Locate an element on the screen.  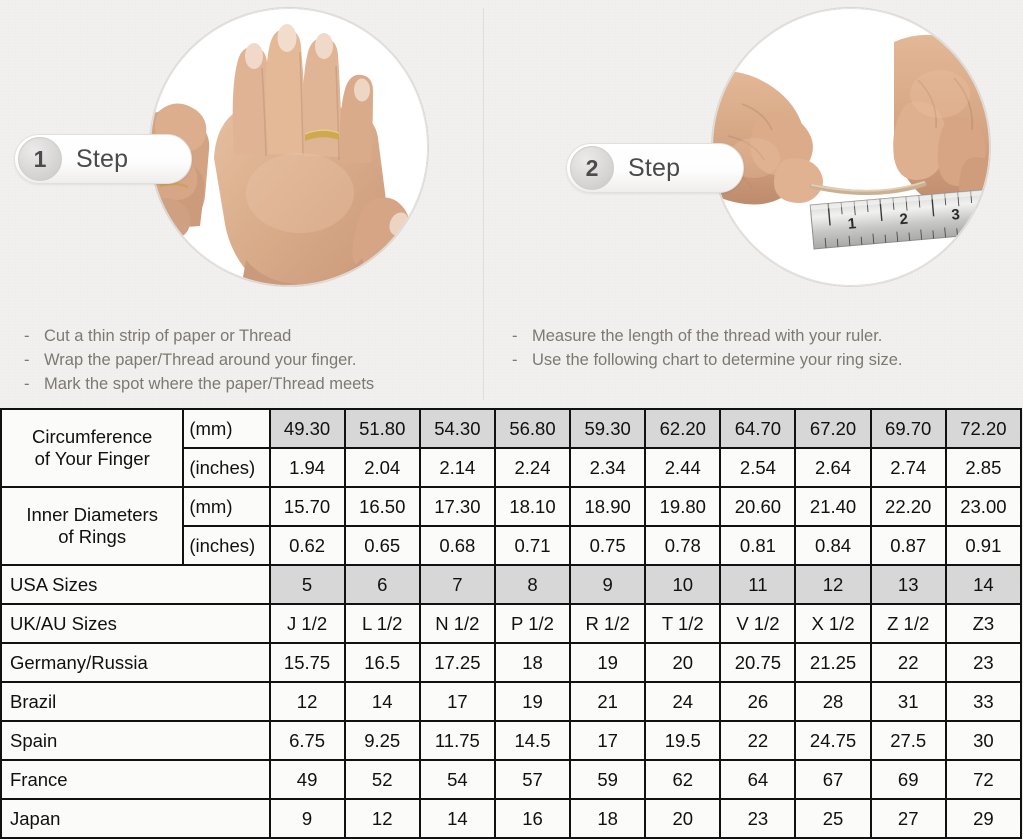
table-cell: 33 is located at coordinates (983, 701).